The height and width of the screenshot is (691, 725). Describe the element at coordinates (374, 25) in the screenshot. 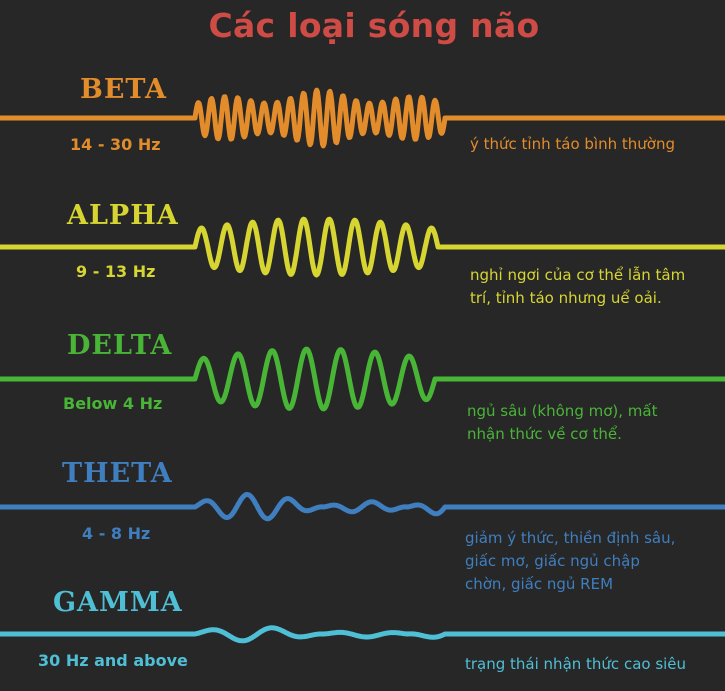

I see `page-title: Các loại sóng não` at that location.